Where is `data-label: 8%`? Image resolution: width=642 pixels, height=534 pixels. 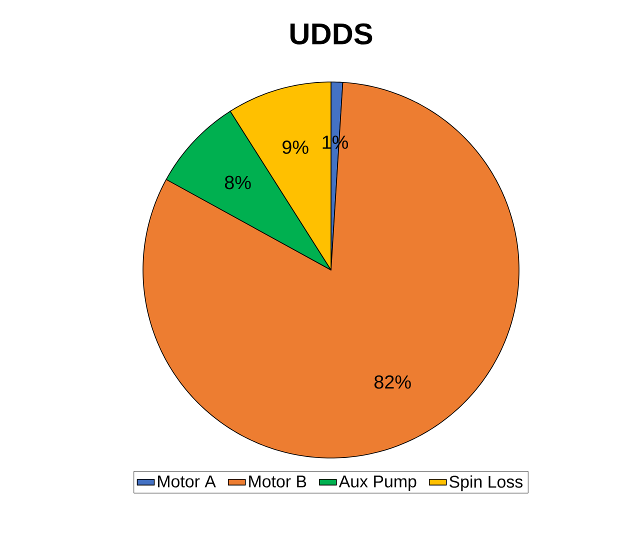
data-label: 8% is located at coordinates (237, 183).